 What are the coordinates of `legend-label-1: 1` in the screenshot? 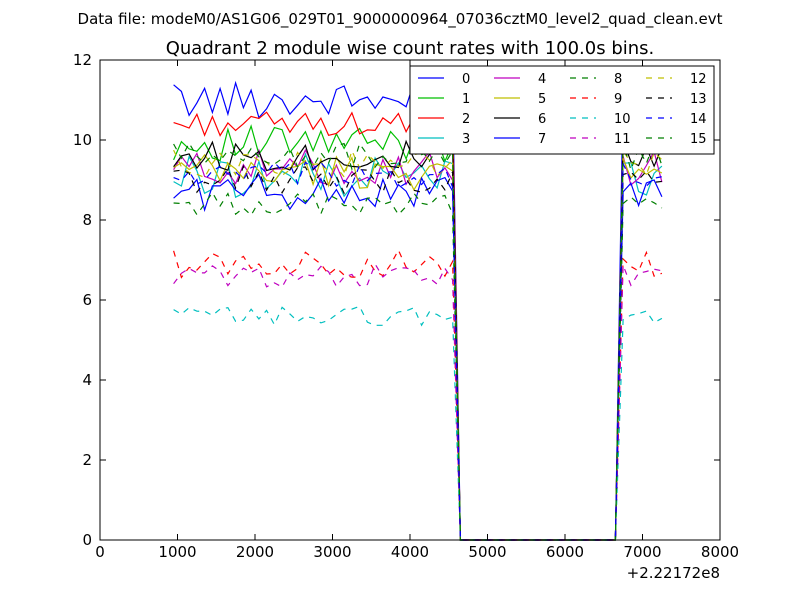 It's located at (466, 99).